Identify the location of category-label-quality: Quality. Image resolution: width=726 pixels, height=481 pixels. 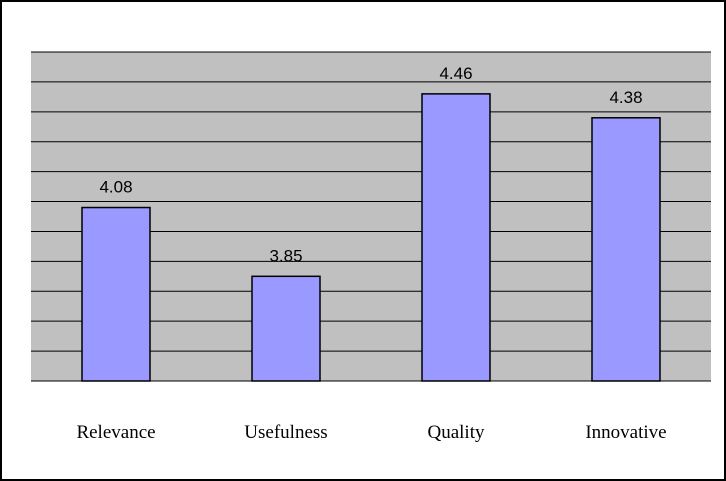
(456, 432).